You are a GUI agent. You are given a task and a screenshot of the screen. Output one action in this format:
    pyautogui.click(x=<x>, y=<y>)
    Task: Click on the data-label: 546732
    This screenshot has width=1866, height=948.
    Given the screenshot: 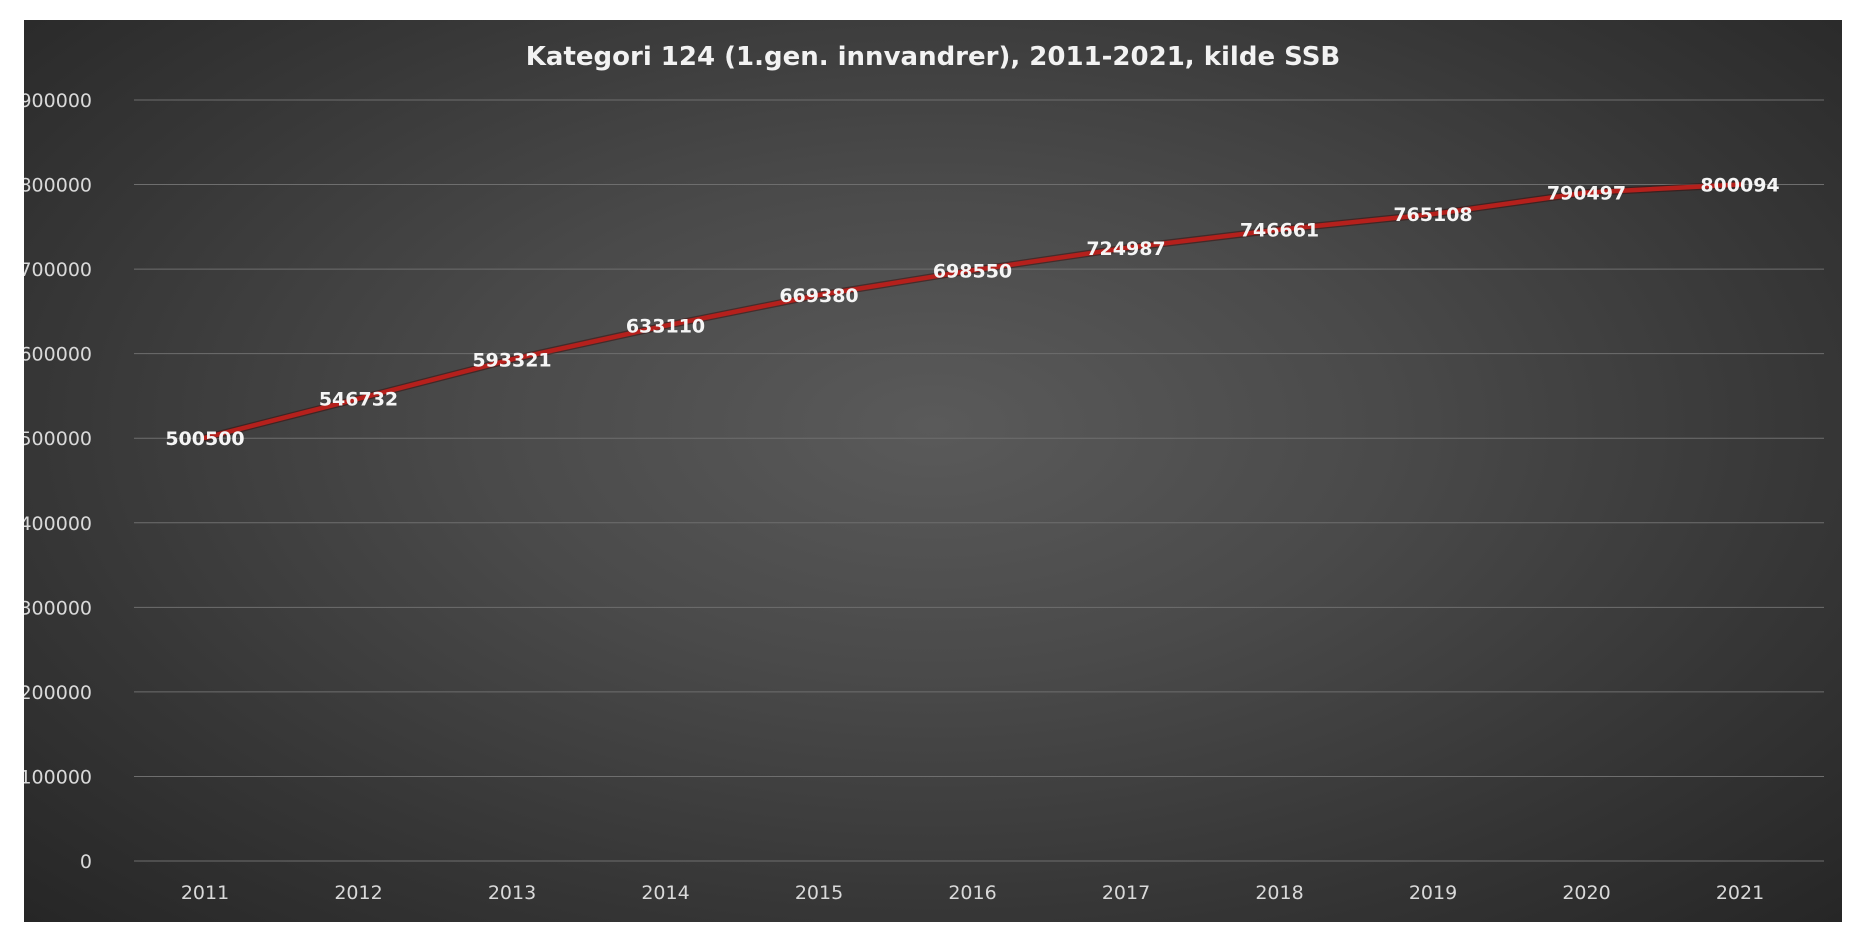 What is the action you would take?
    pyautogui.click(x=358, y=400)
    